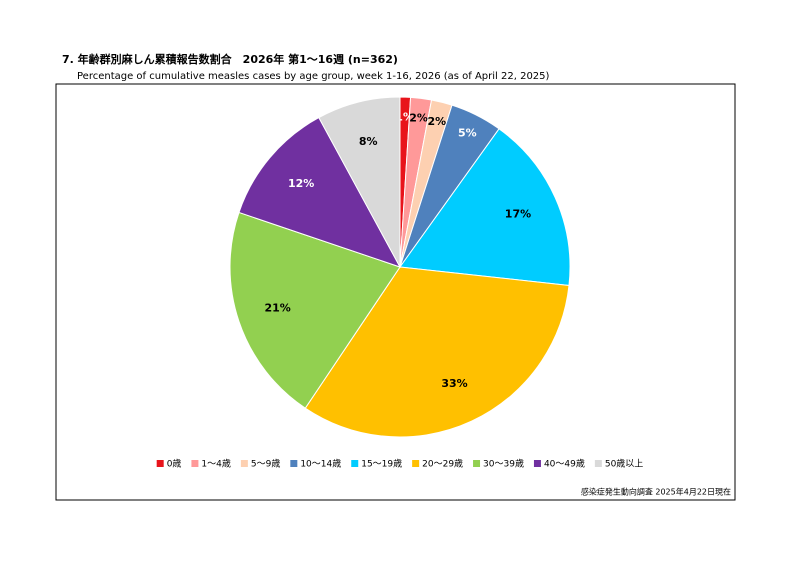  What do you see at coordinates (467, 132) in the screenshot?
I see `data-label: 5%` at bounding box center [467, 132].